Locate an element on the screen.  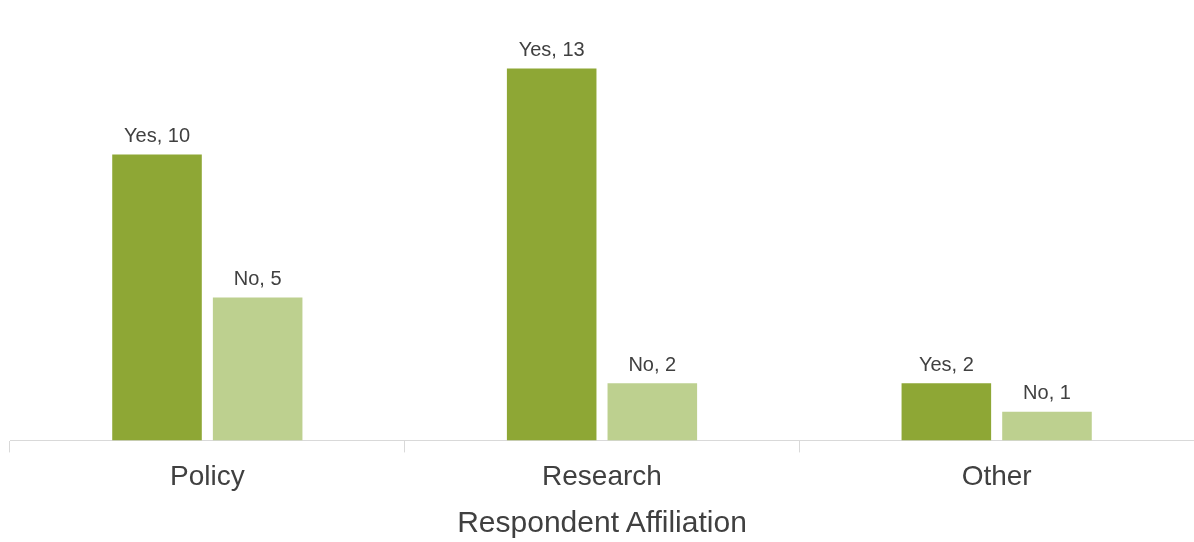
data-label: Yes, 2 is located at coordinates (946, 363).